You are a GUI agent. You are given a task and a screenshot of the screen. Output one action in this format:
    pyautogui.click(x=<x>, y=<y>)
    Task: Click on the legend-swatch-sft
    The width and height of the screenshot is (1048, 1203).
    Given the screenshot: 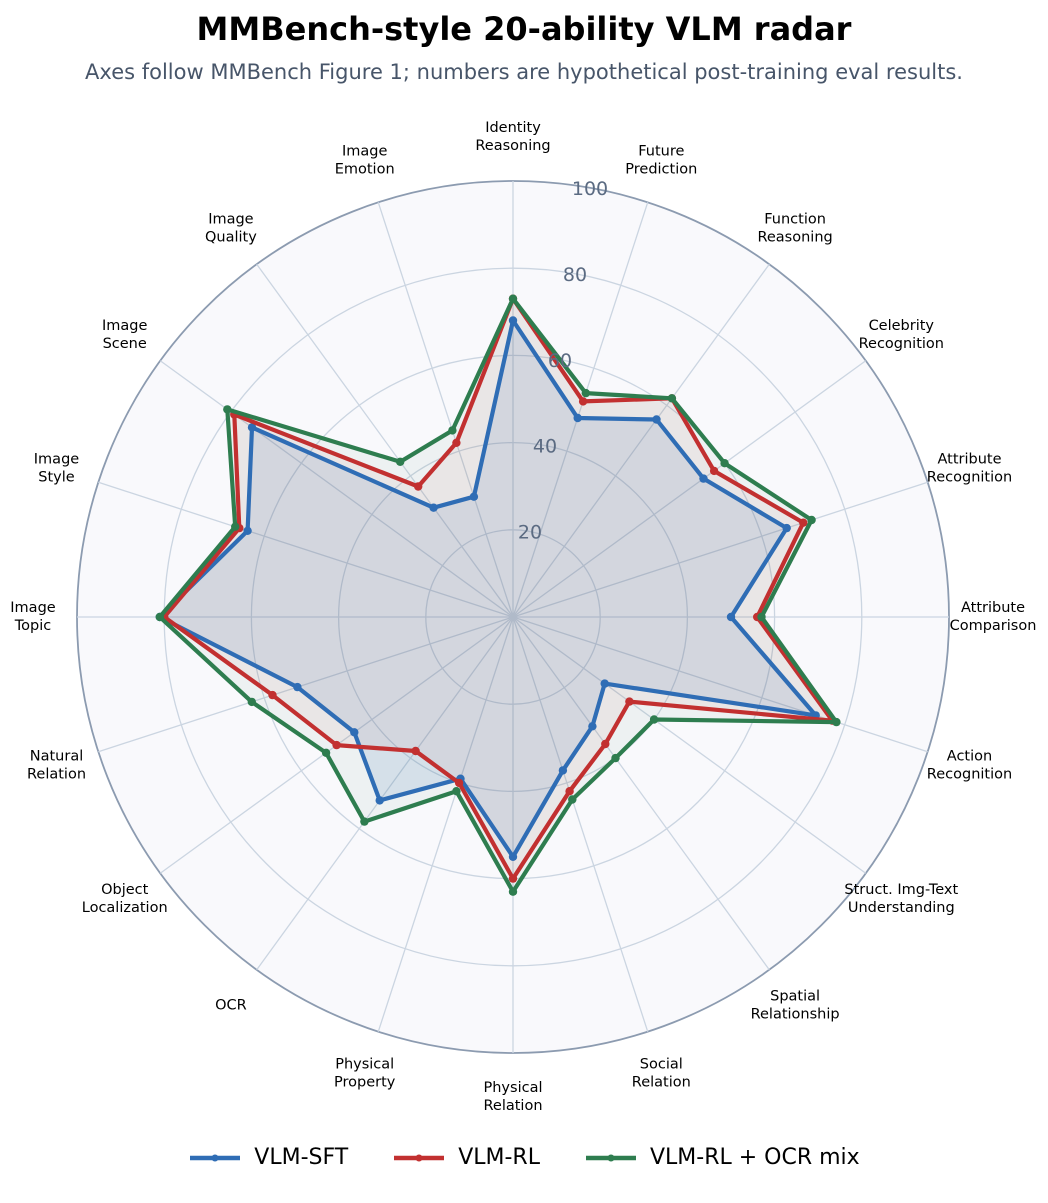 What is the action you would take?
    pyautogui.click(x=215, y=1157)
    